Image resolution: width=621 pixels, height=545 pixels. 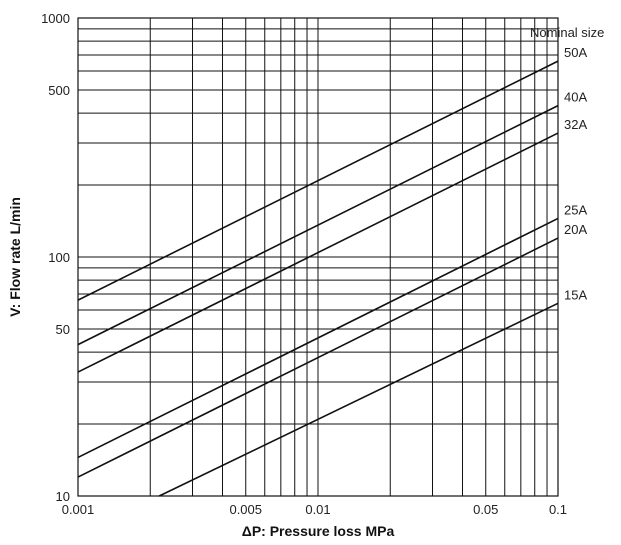 What do you see at coordinates (59, 90) in the screenshot?
I see `y-tick-label: 500` at bounding box center [59, 90].